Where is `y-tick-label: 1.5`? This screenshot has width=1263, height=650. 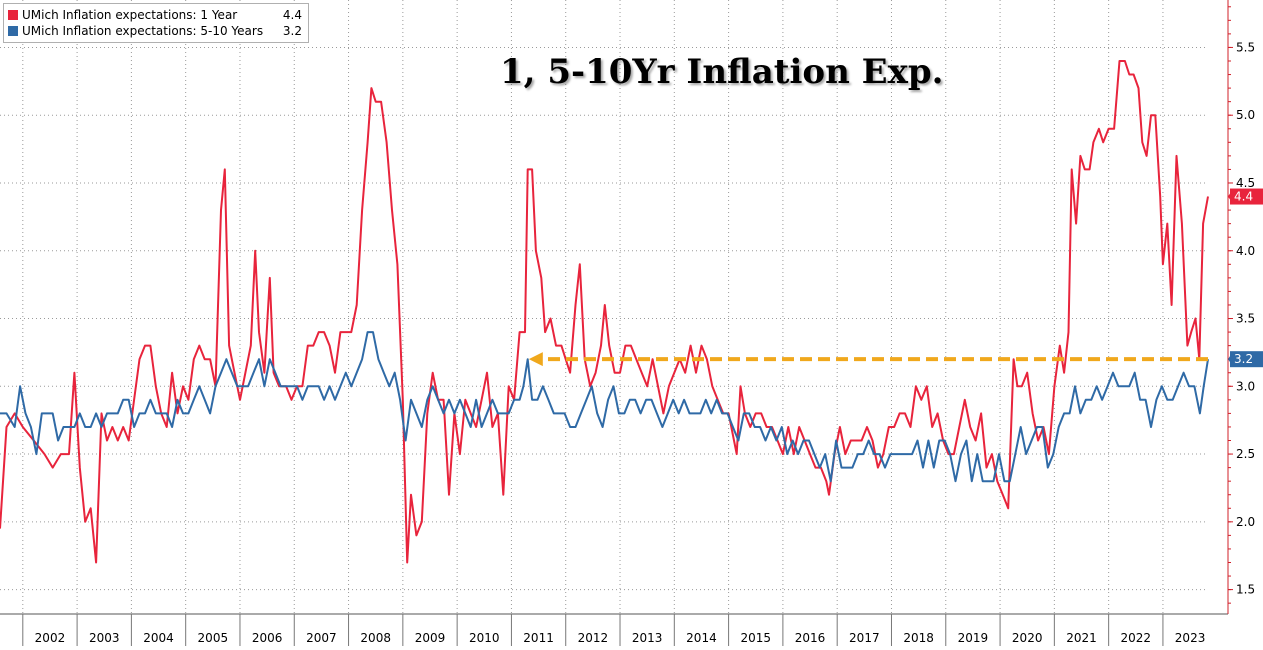 y-tick-label: 1.5 is located at coordinates (1245, 590).